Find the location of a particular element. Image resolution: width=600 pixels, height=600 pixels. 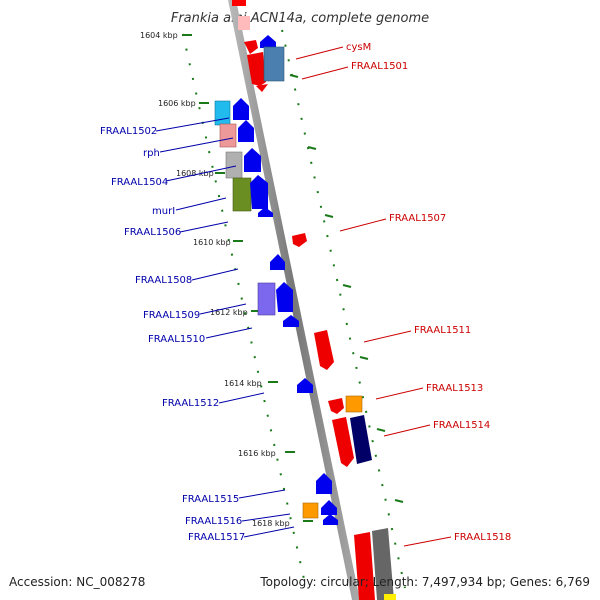

kbp-label: 1614 kbp is located at coordinates (243, 383).